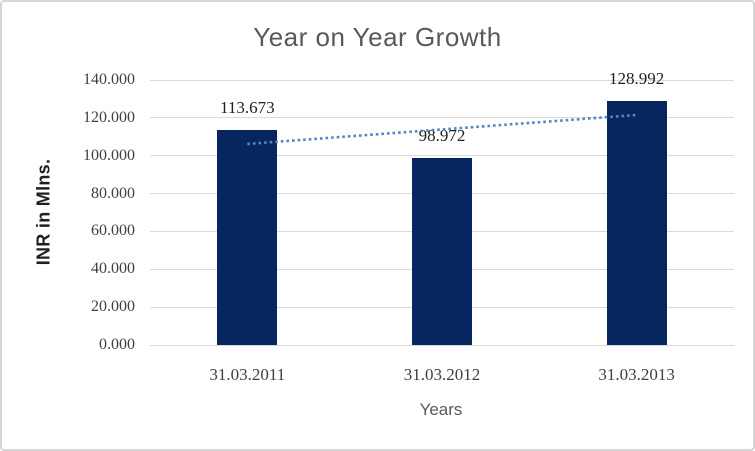  Describe the element at coordinates (441, 409) in the screenshot. I see `x-axis-title: Years` at that location.